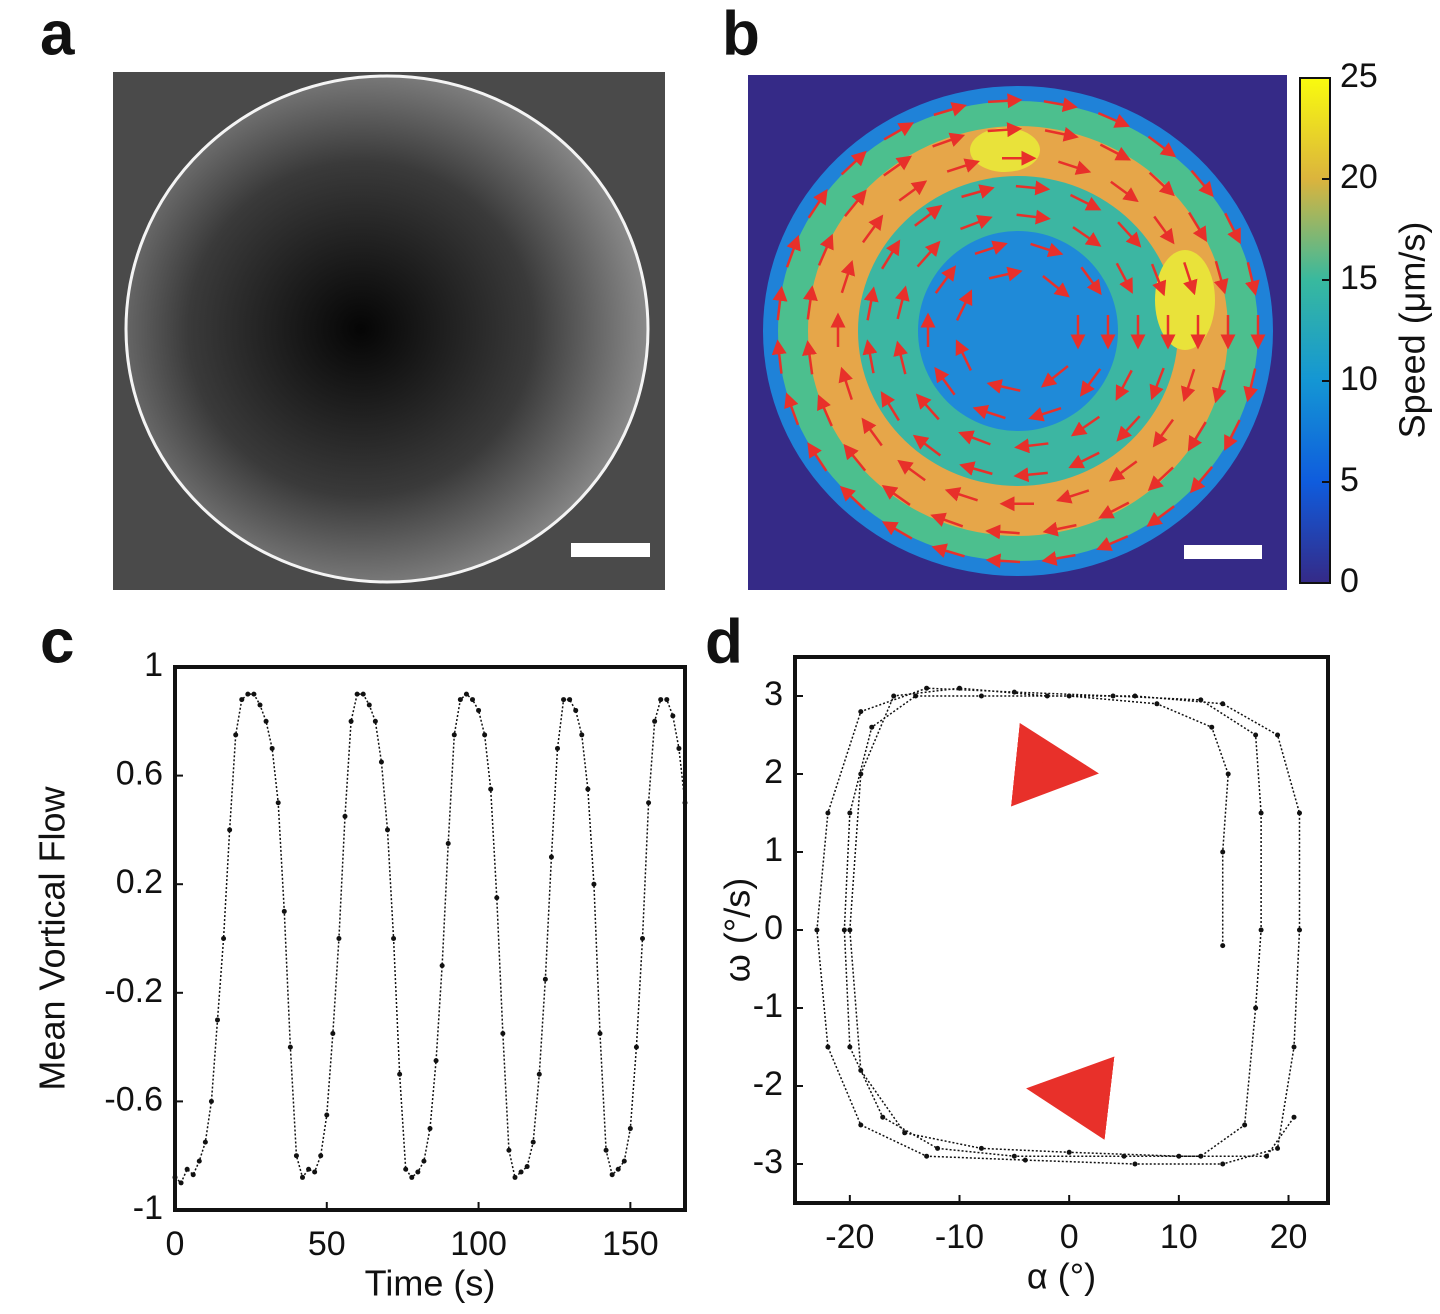 This screenshot has width=1440, height=1314. I want to click on y-tick-label: 1, so click(773, 850).